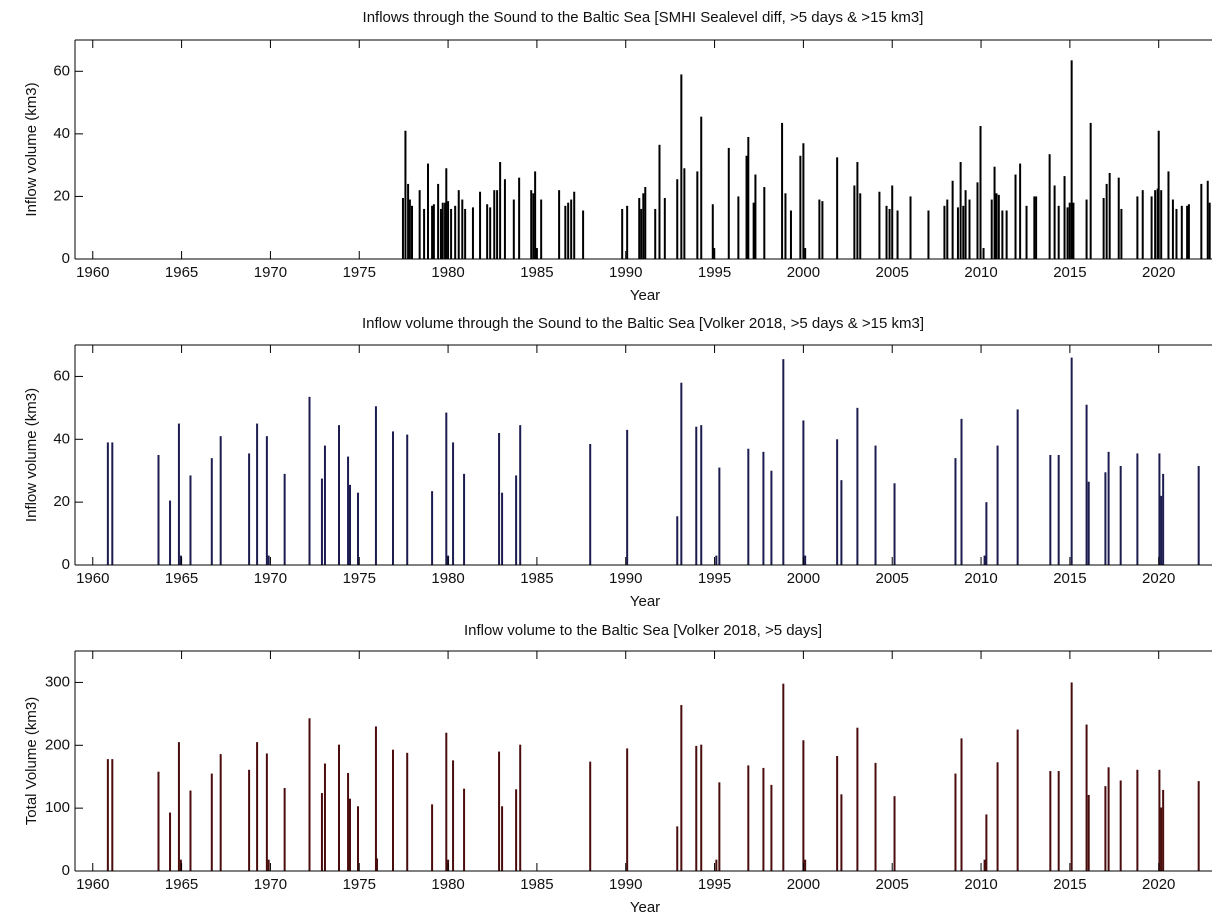 The width and height of the screenshot is (1213, 917). I want to click on x-tick-label: 2005, so click(892, 884).